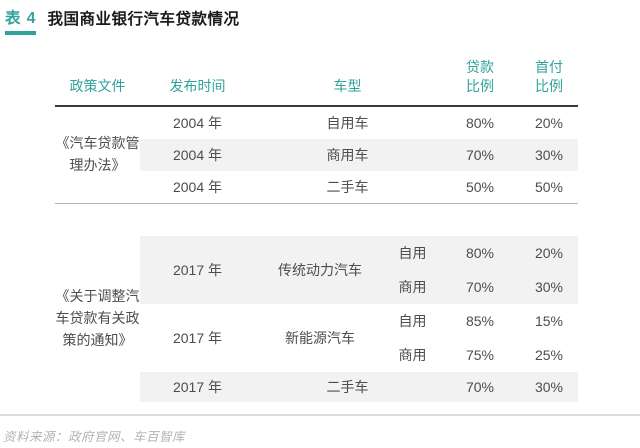  What do you see at coordinates (320, 415) in the screenshot?
I see `page-divider` at bounding box center [320, 415].